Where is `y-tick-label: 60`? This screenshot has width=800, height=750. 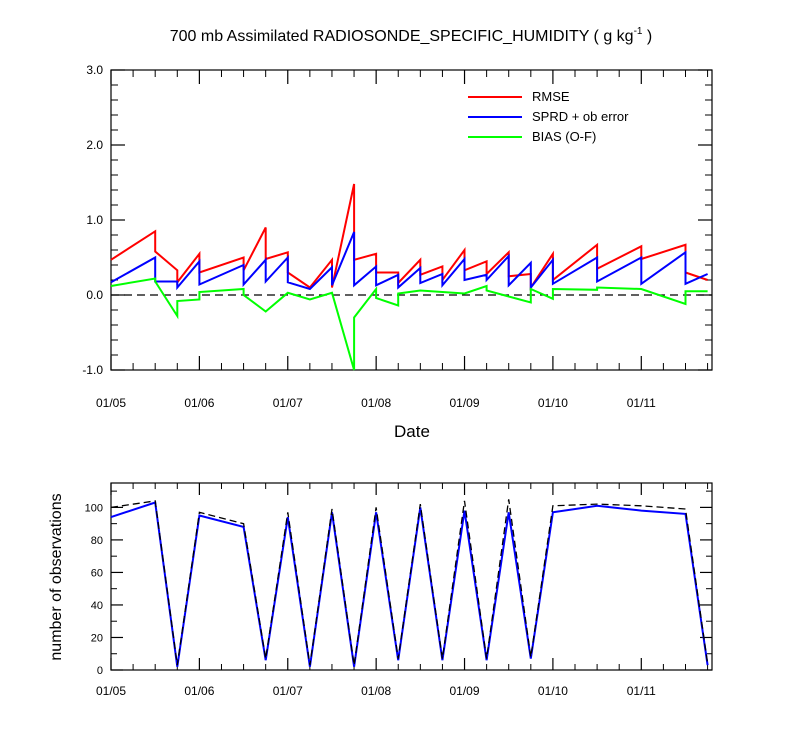 y-tick-label: 60 is located at coordinates (97, 573).